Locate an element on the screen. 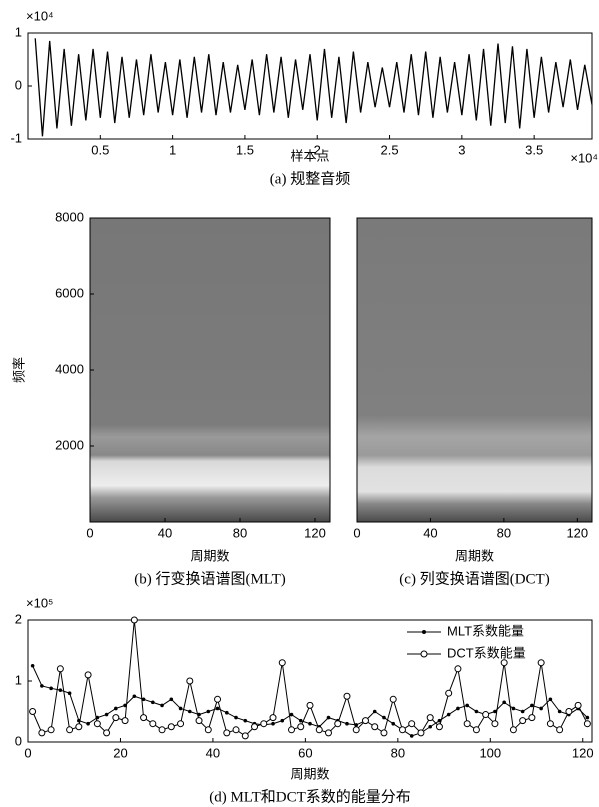 This screenshot has height=807, width=599. caption: (d) MLT和DCT系数的能量分布 is located at coordinates (310, 796).